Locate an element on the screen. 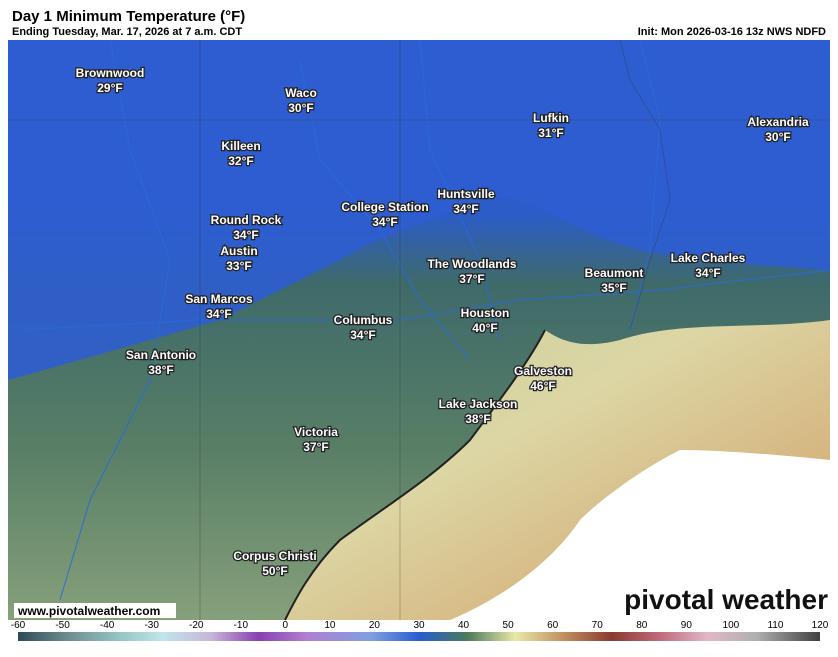 This screenshot has height=657, width=838. colorbar-tick-label: -40 is located at coordinates (107, 625).